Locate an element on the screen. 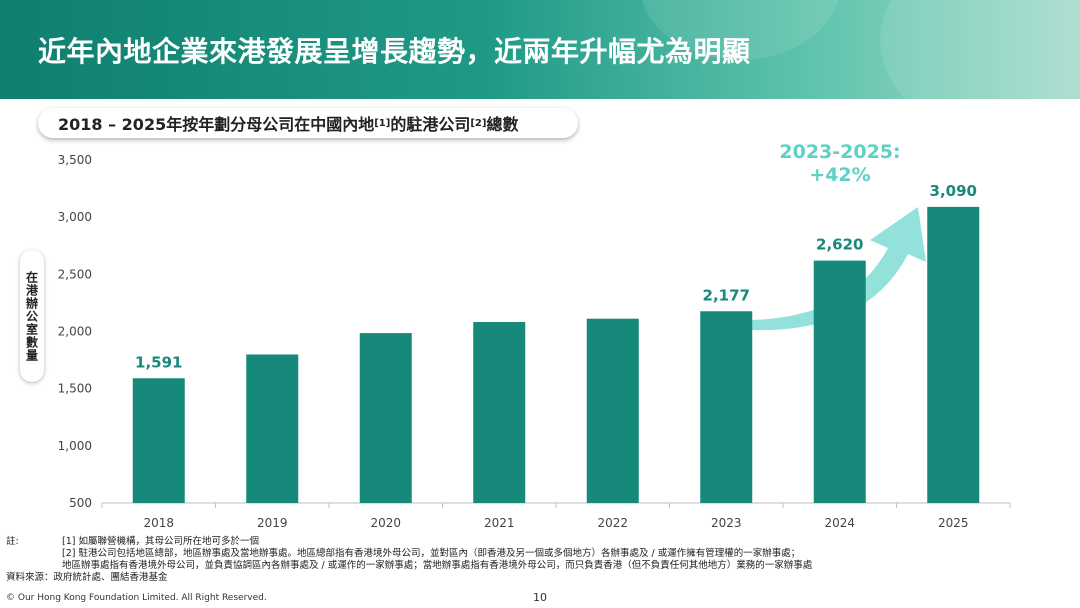 Image resolution: width=1080 pixels, height=608 pixels. x-tick-label: 2020 is located at coordinates (385, 523).